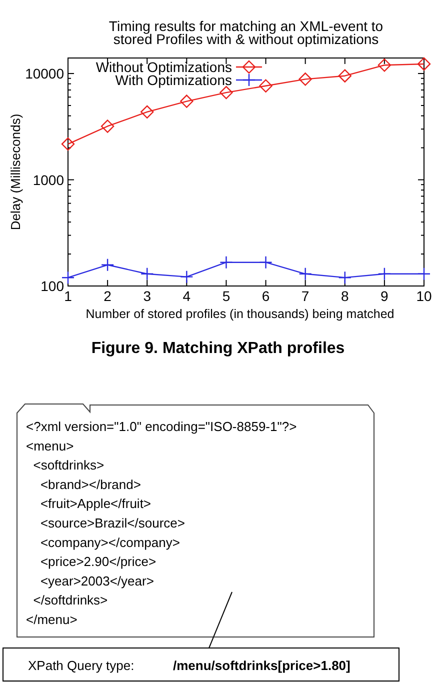  What do you see at coordinates (266, 296) in the screenshot?
I see `x-tick-label: 6` at bounding box center [266, 296].